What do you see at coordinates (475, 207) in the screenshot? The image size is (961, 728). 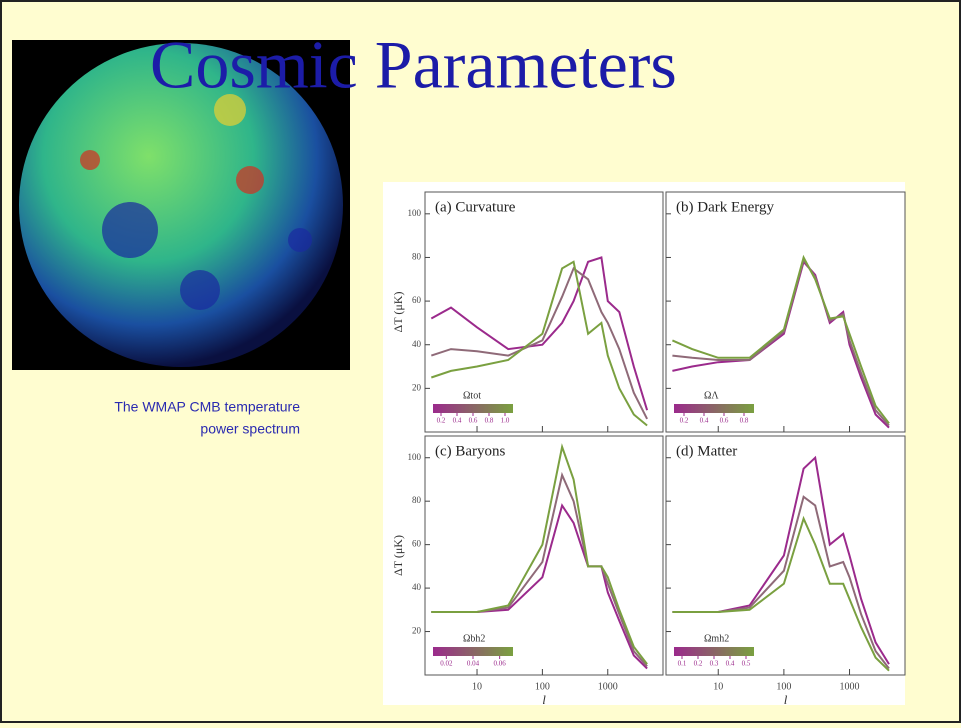 I see `panel-title: (a) Curvature` at bounding box center [475, 207].